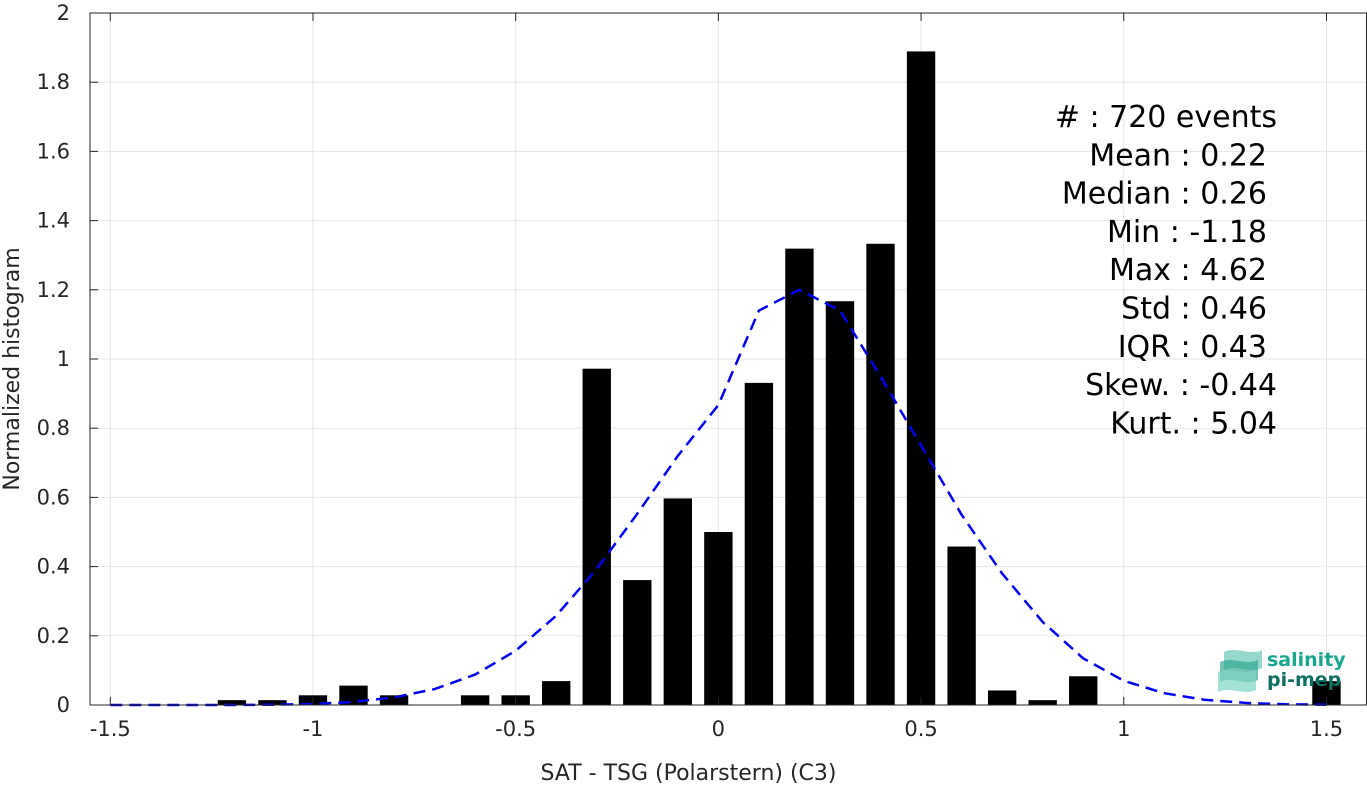 The width and height of the screenshot is (1367, 785). What do you see at coordinates (63, 13) in the screenshot?
I see `y-tick-label: 2` at bounding box center [63, 13].